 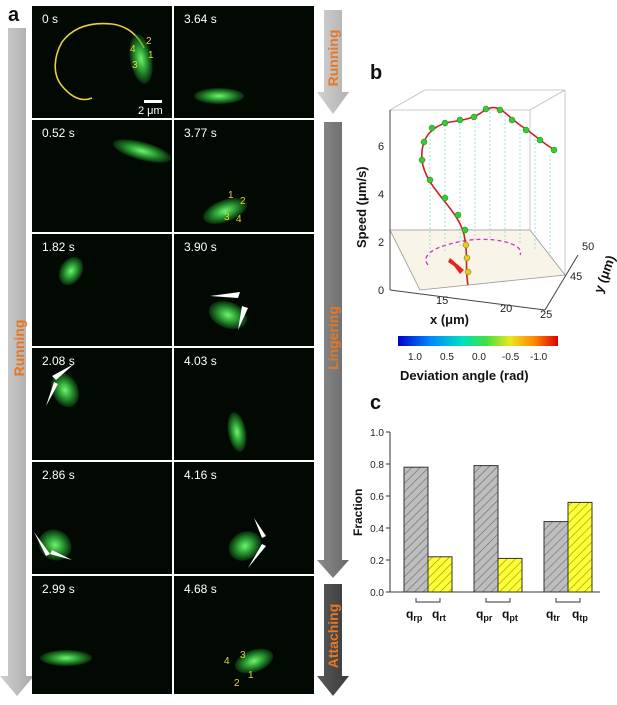 What do you see at coordinates (102, 404) in the screenshot?
I see `frame-2-08s: 2.08 s` at bounding box center [102, 404].